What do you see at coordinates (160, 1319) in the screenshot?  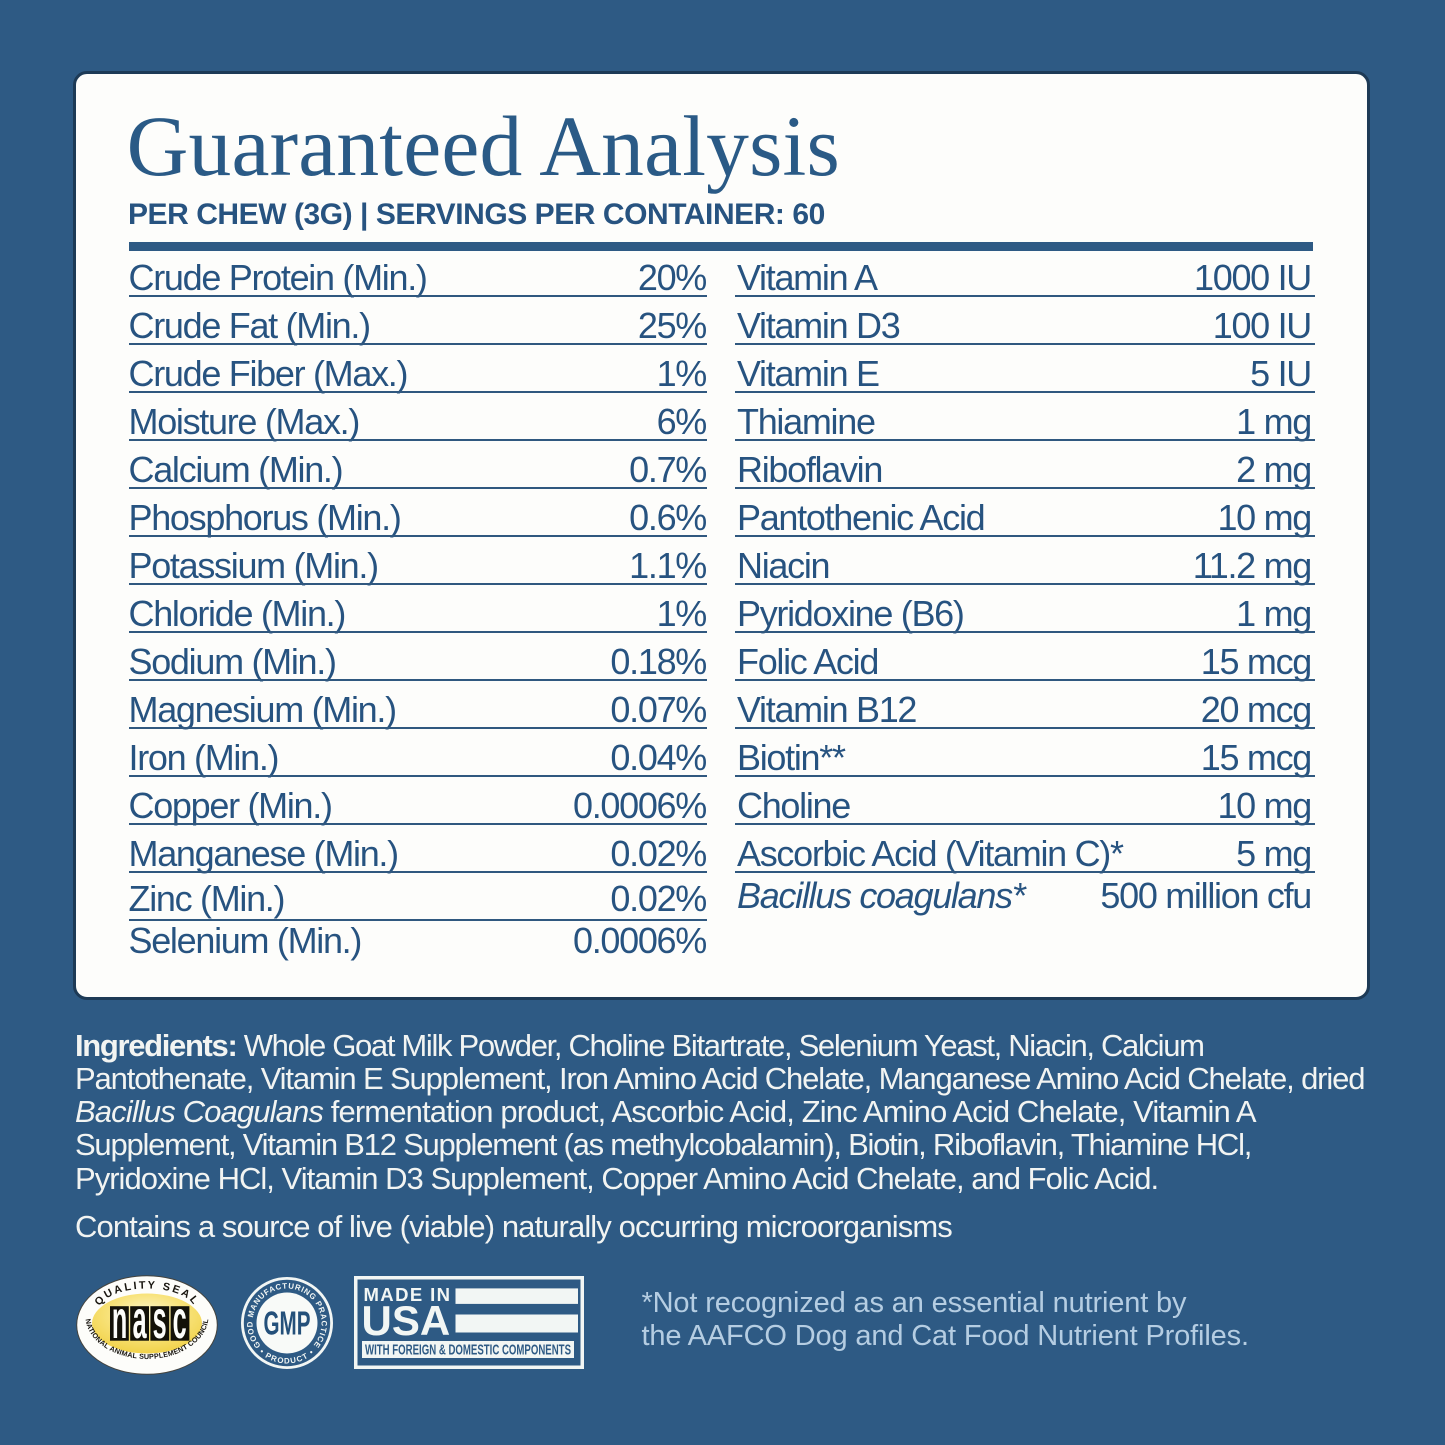 I see `svg-text: s` at bounding box center [160, 1319].